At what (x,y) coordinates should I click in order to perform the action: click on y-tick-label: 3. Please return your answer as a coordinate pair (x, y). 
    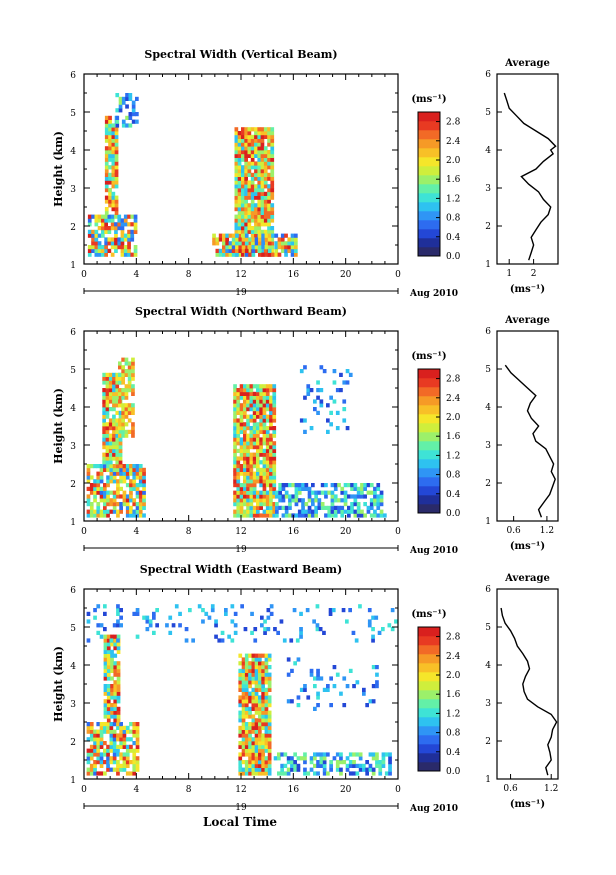
    Looking at the image, I should click on (73, 447).